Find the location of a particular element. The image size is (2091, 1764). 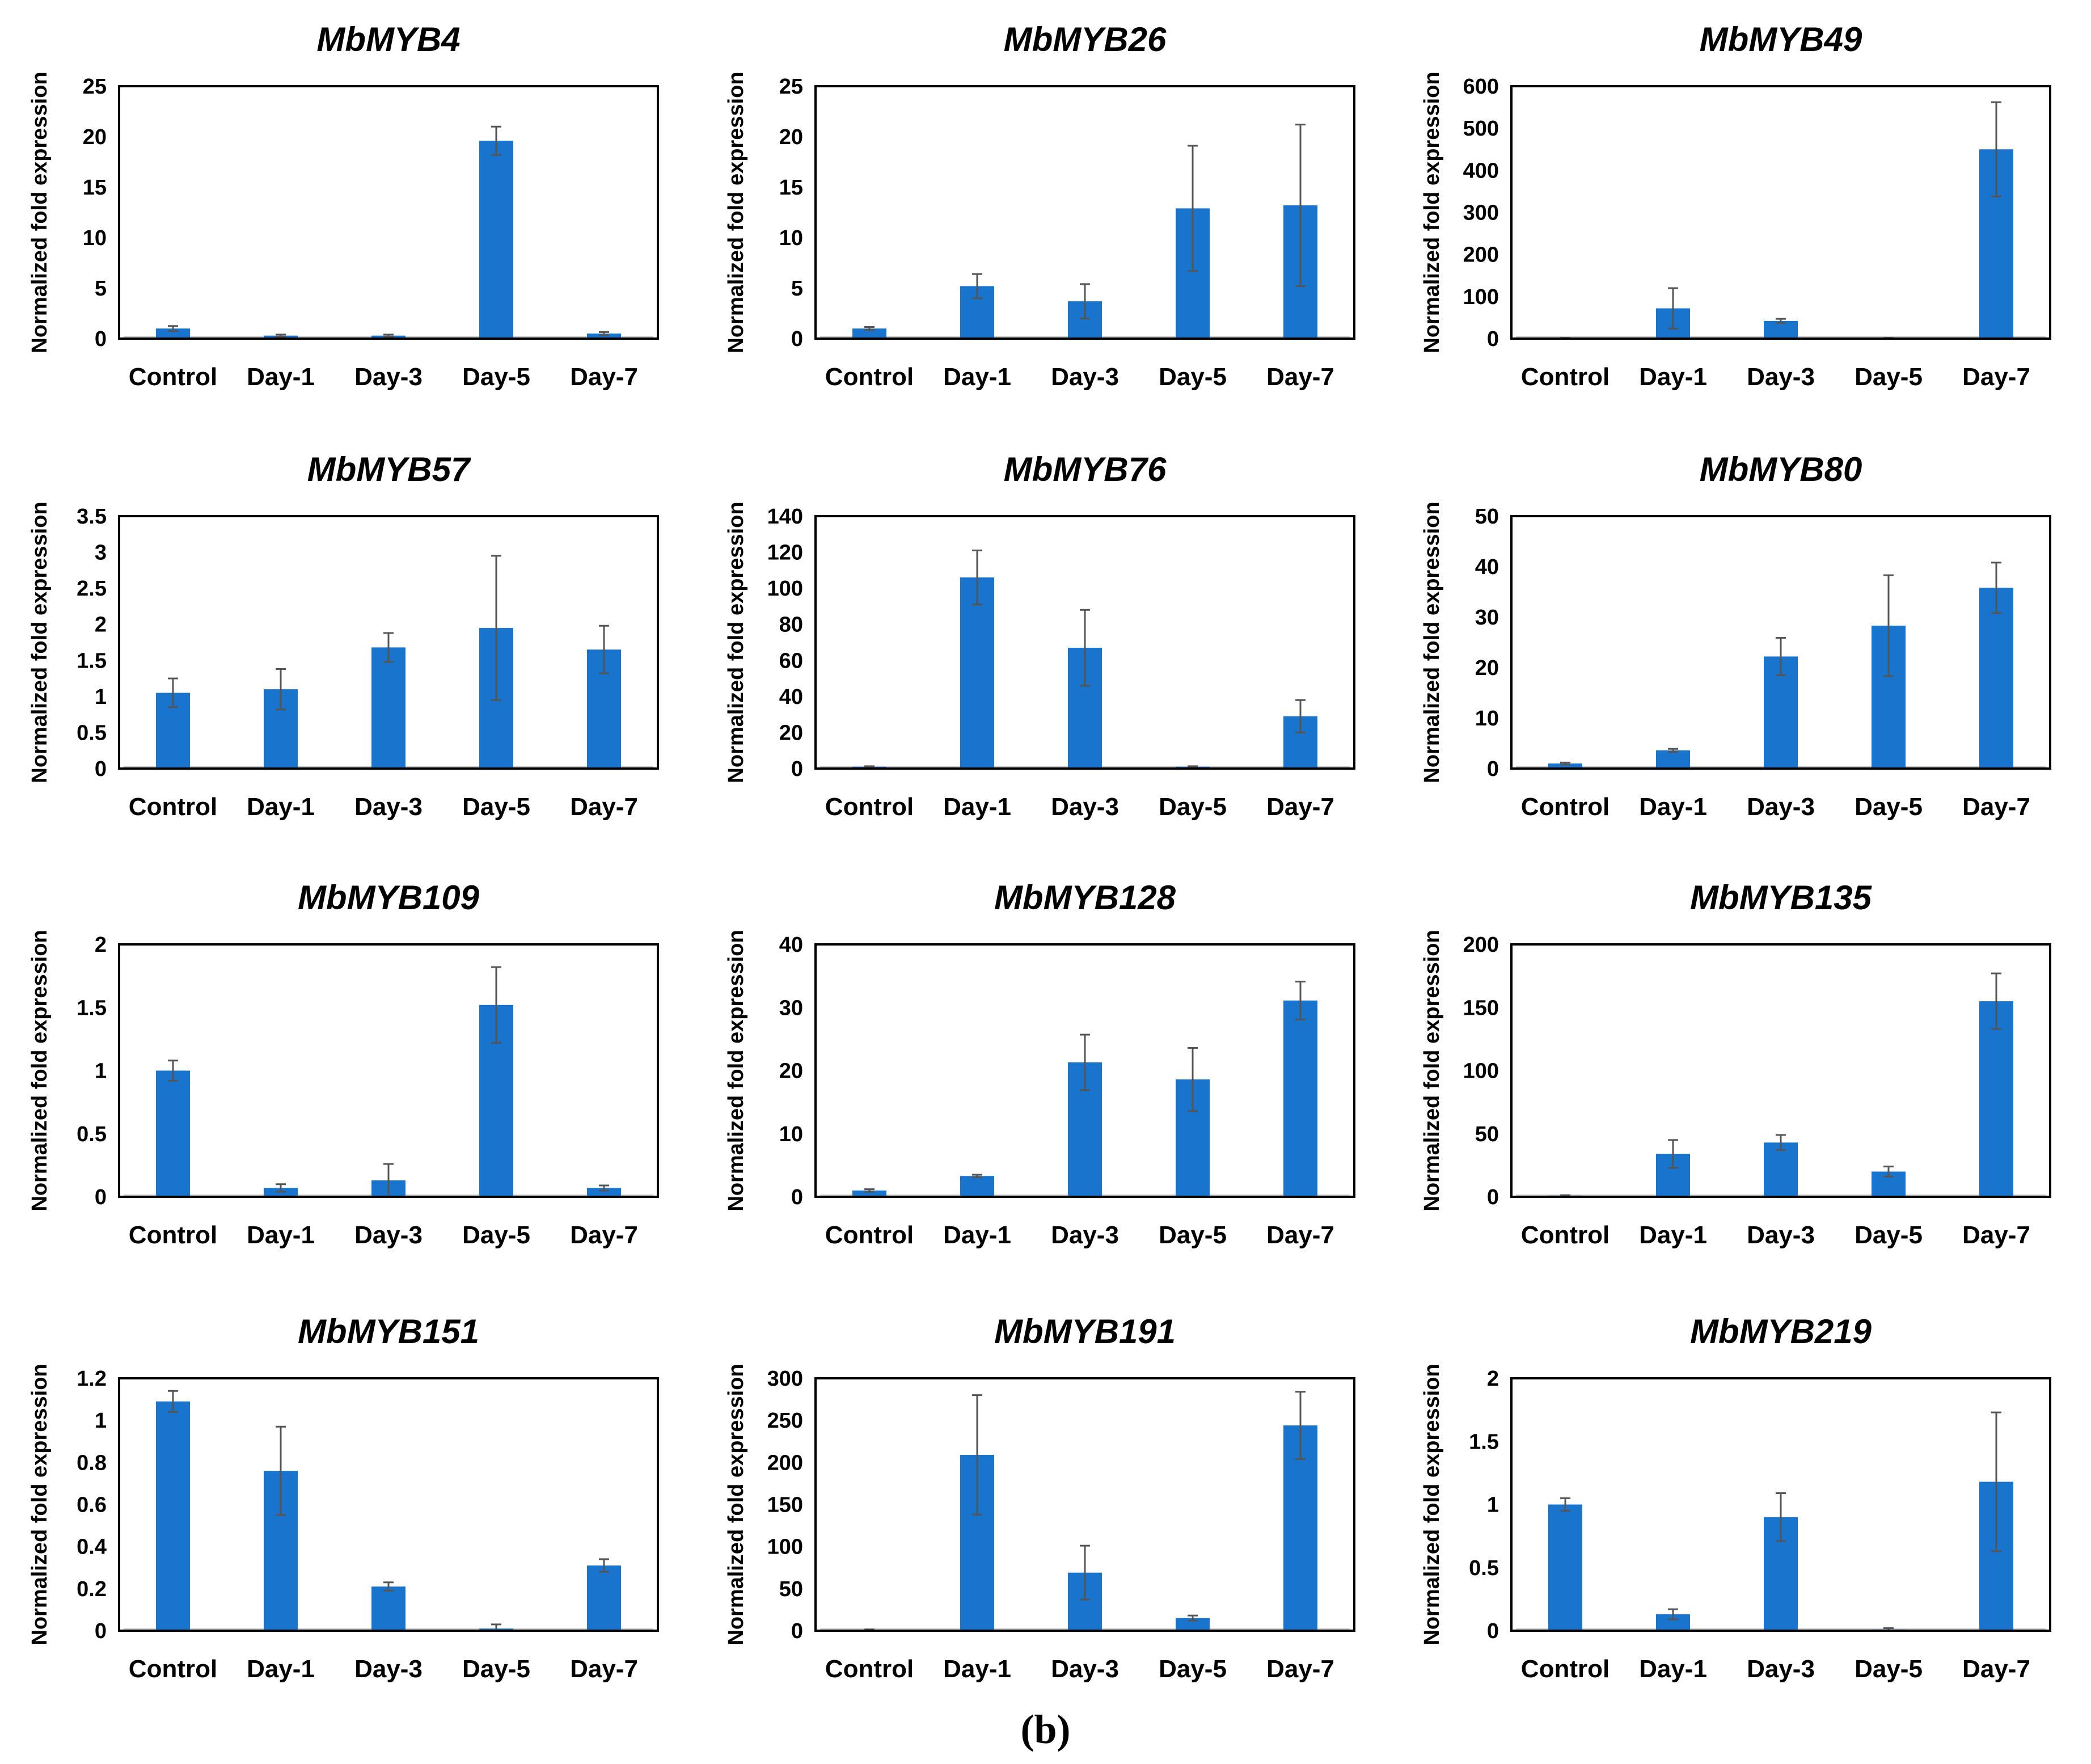

chart-10-ytick-label: 250 is located at coordinates (785, 1421).